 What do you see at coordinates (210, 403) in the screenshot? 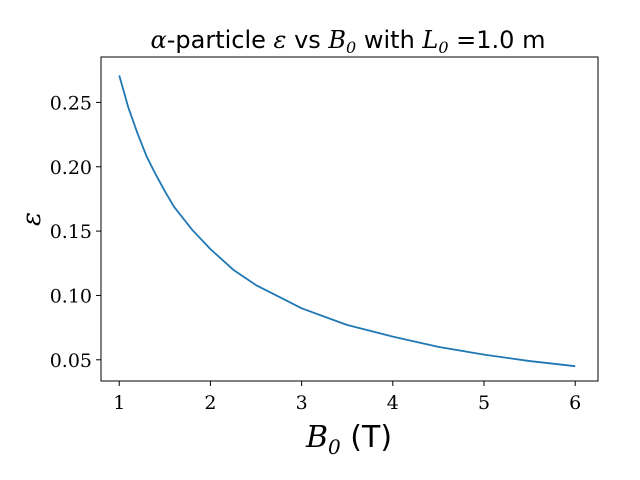
I see `x-tick-label: 2` at bounding box center [210, 403].